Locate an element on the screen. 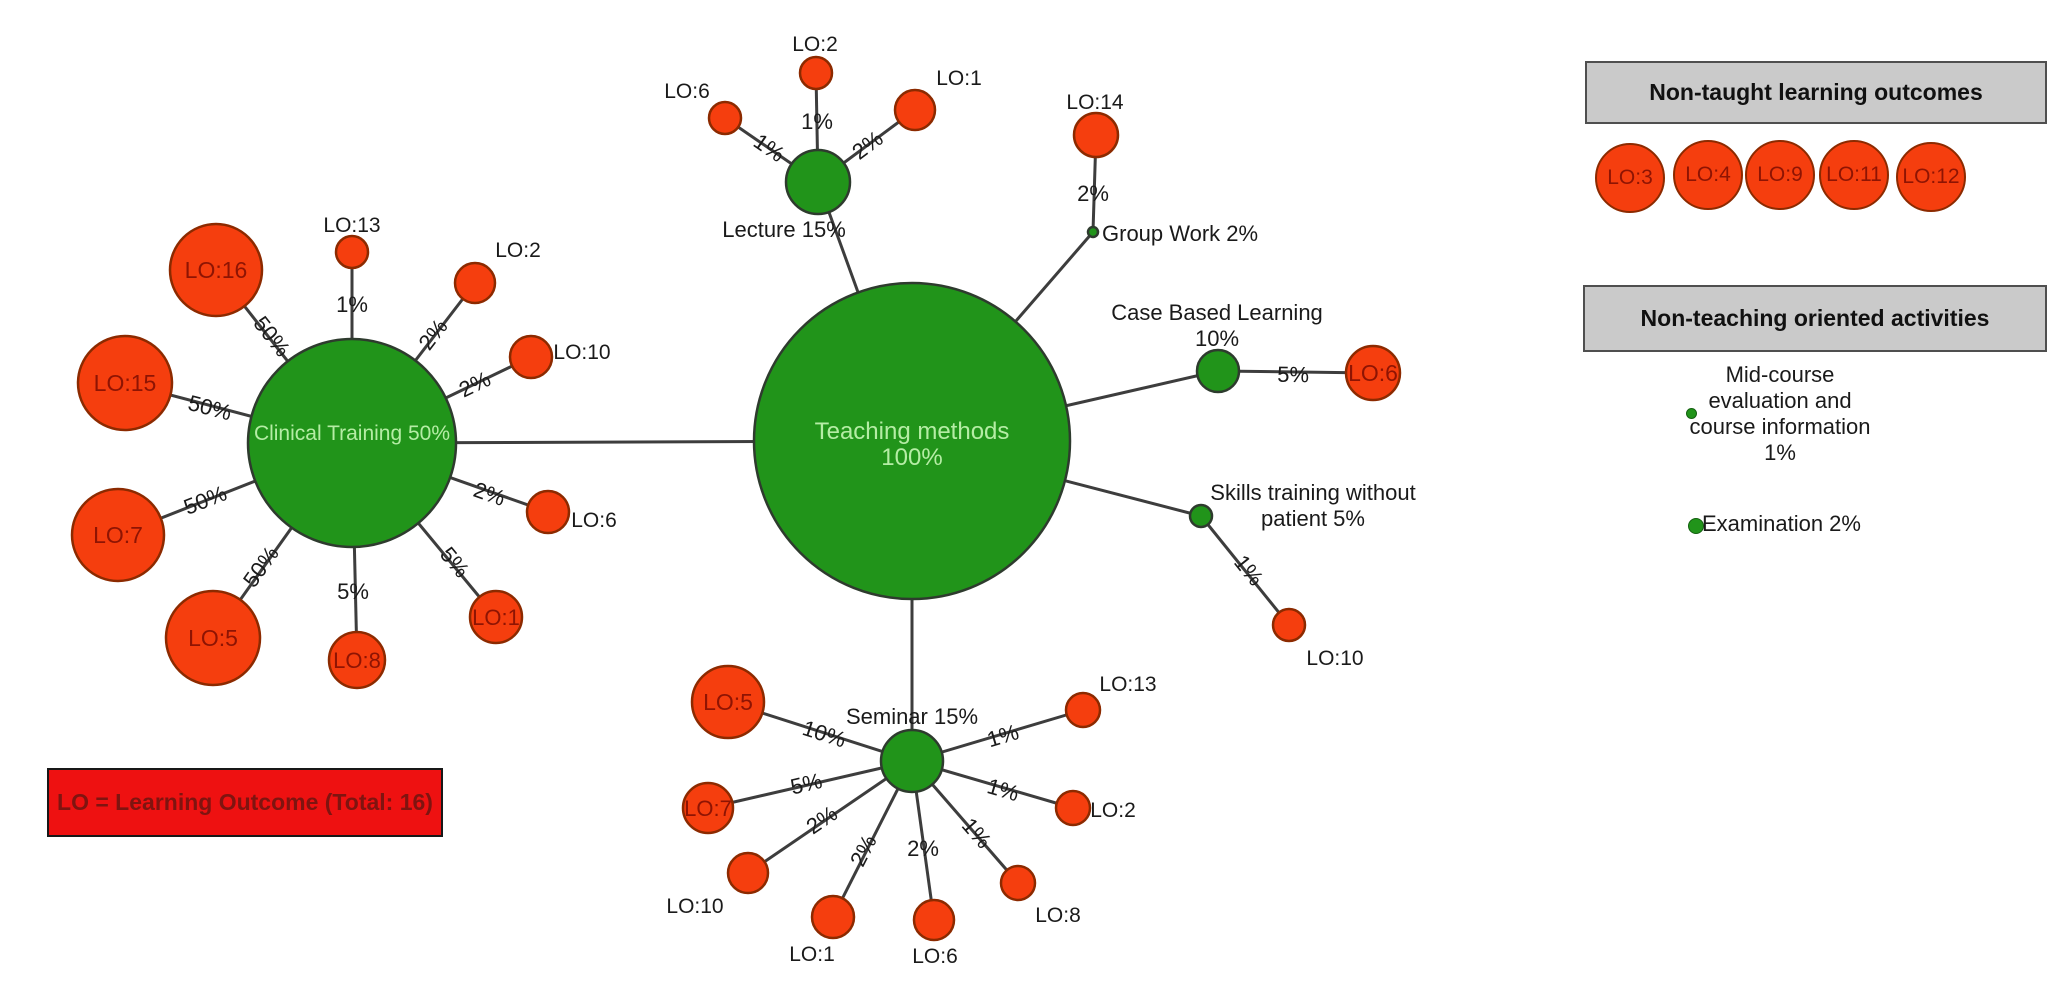  lo-definition-note: LO = Learning Outcome (Total: 16) is located at coordinates (245, 802).